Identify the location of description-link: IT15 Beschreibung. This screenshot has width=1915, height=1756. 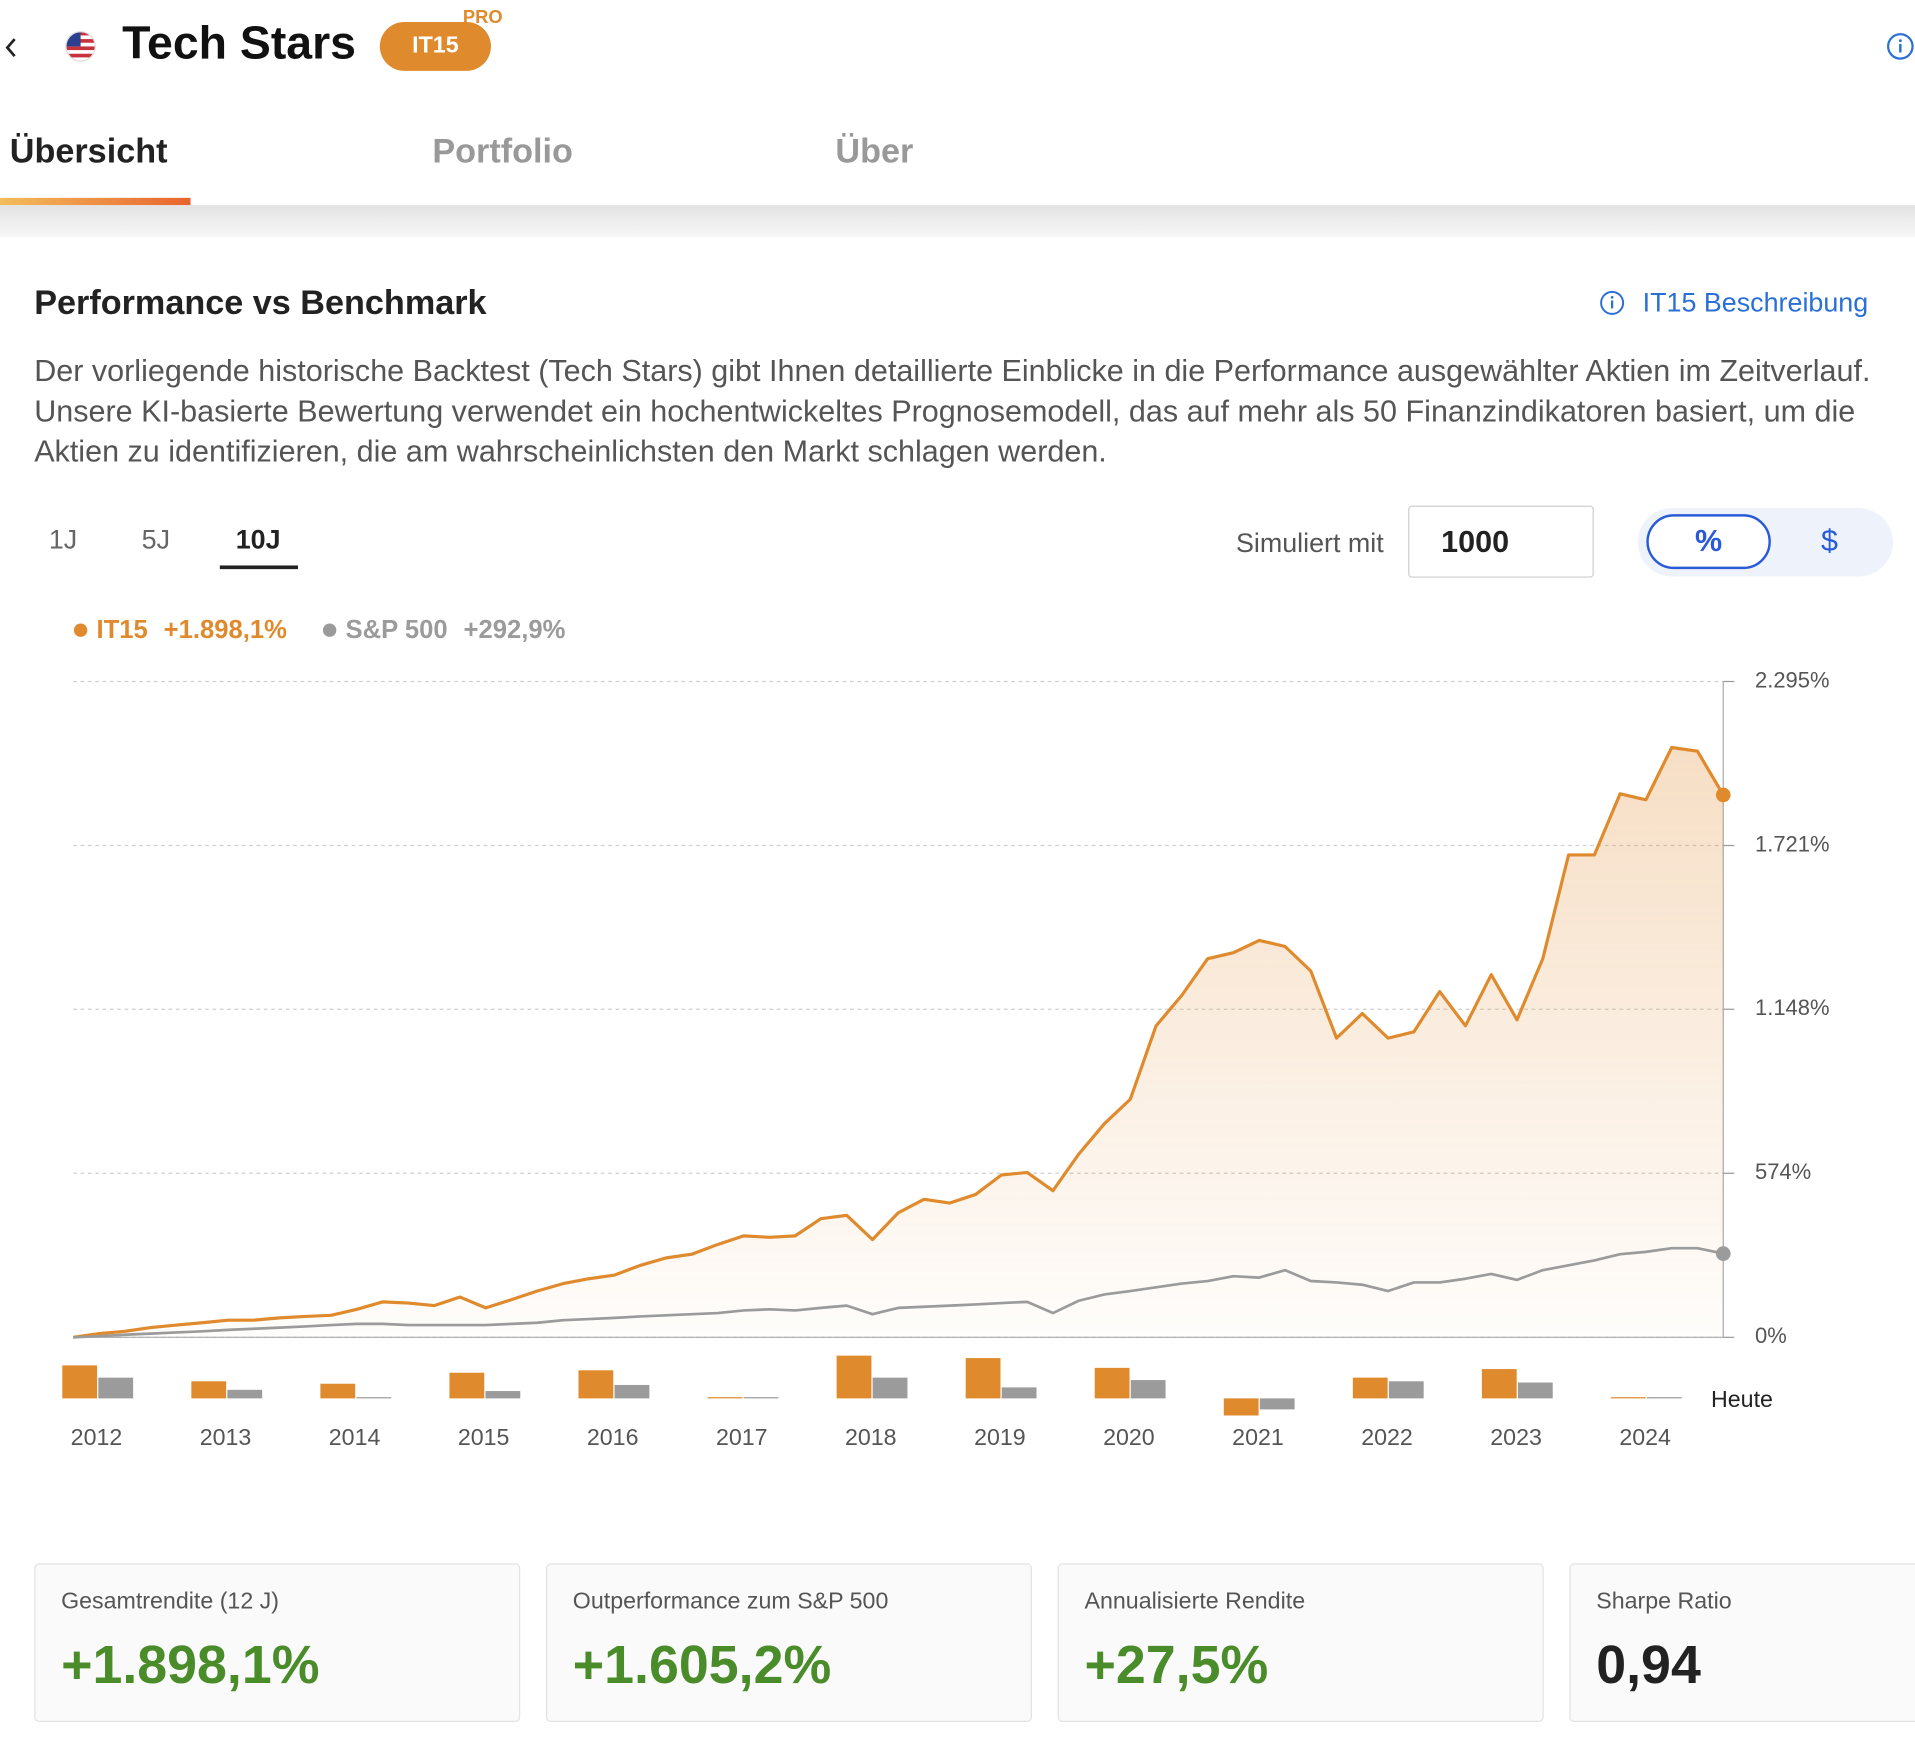
(1755, 302).